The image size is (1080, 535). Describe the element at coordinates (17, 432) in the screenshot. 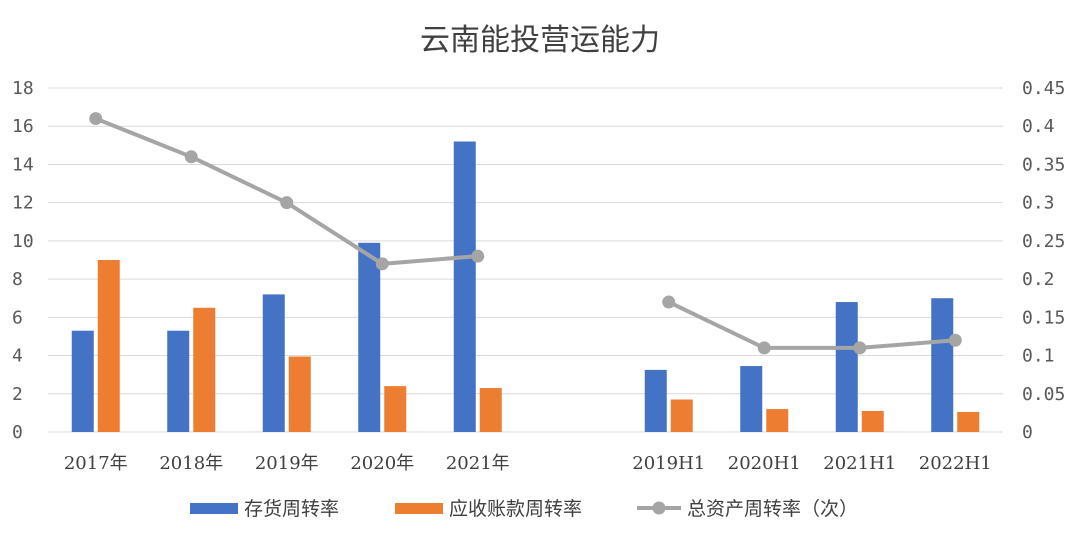

I see `left-tick-label: 0` at that location.